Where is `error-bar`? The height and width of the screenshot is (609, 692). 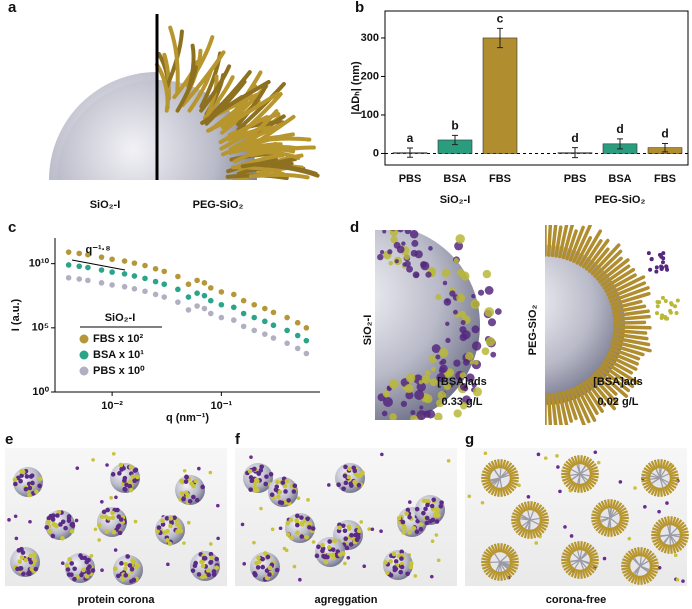 error-bar is located at coordinates (665, 147).